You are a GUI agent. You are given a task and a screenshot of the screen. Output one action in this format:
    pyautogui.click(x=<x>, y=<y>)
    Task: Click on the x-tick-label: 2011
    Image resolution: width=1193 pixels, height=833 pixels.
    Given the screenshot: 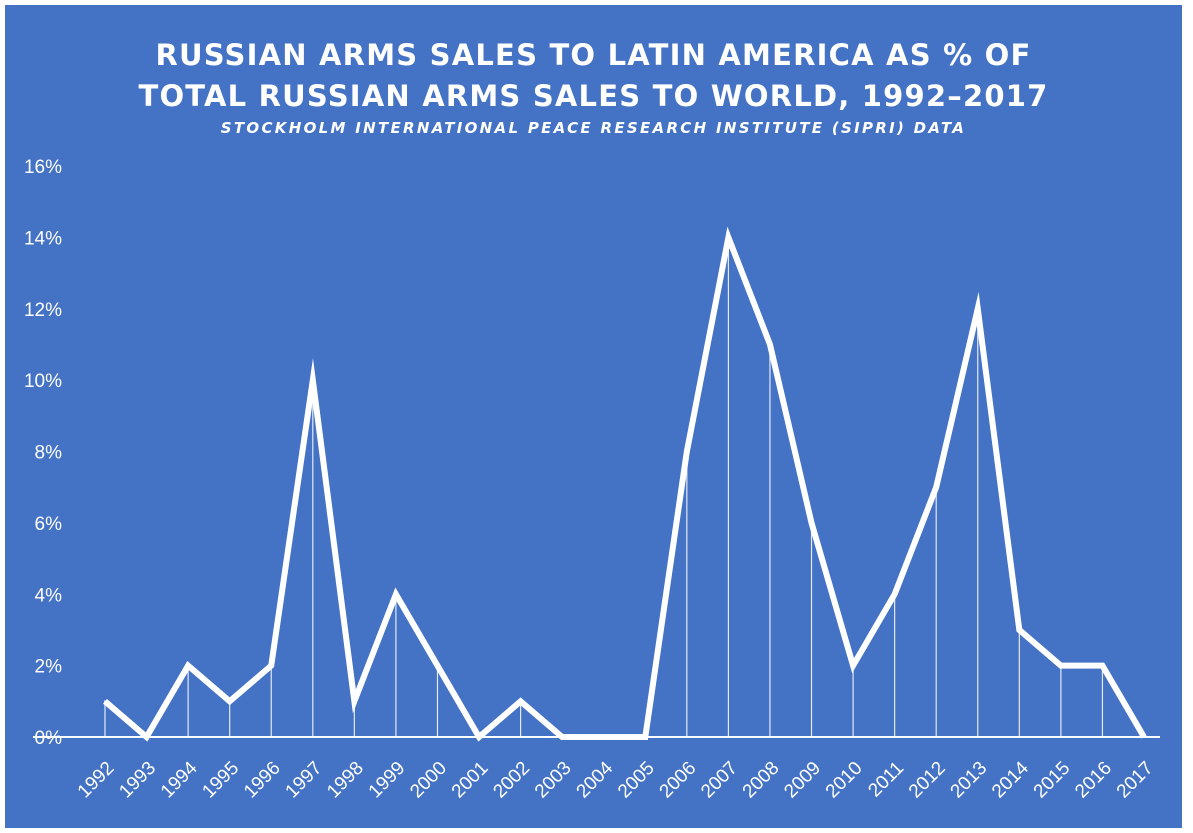 What is the action you would take?
    pyautogui.click(x=886, y=780)
    